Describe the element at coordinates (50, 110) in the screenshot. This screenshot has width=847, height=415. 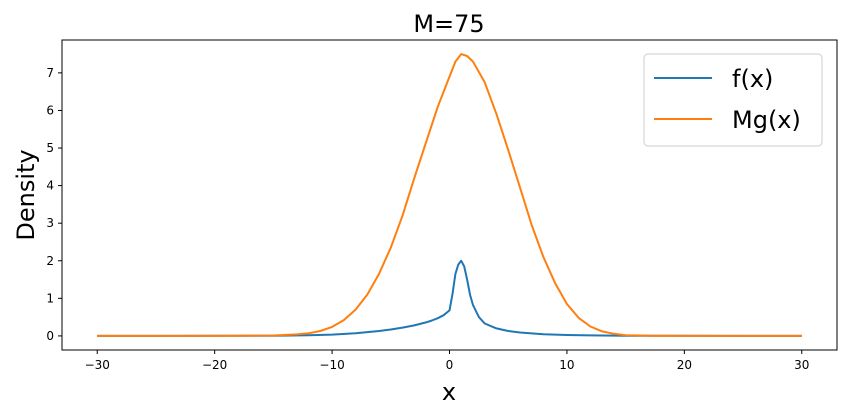
I see `y-tick-label: 6` at that location.